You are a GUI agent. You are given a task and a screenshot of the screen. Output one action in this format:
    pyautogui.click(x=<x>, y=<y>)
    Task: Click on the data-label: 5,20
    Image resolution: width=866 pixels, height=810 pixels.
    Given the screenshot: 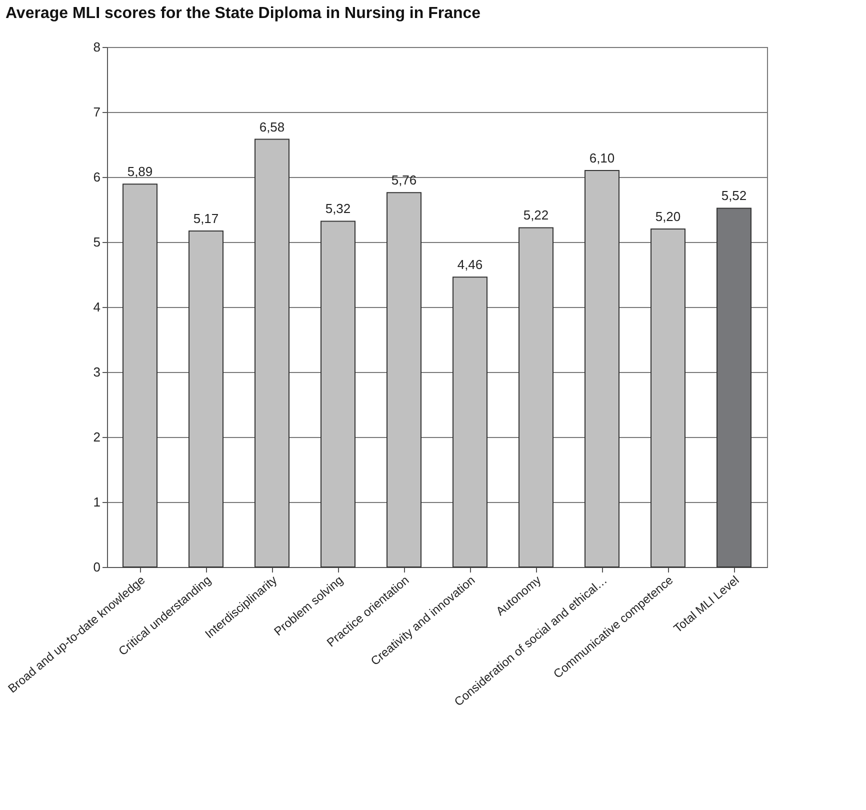 What is the action you would take?
    pyautogui.click(x=668, y=216)
    